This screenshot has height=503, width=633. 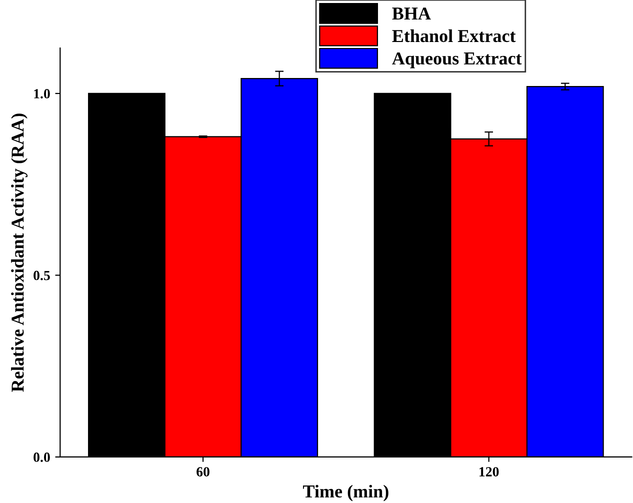 I want to click on legend-label: Aqueous Extract, so click(x=457, y=60).